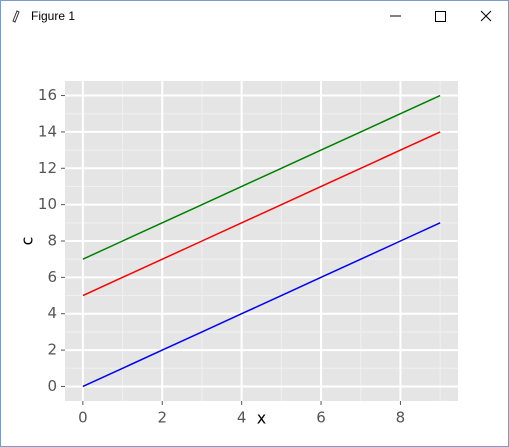 Image resolution: width=509 pixels, height=447 pixels. Describe the element at coordinates (486, 16) in the screenshot. I see `close-button` at that location.